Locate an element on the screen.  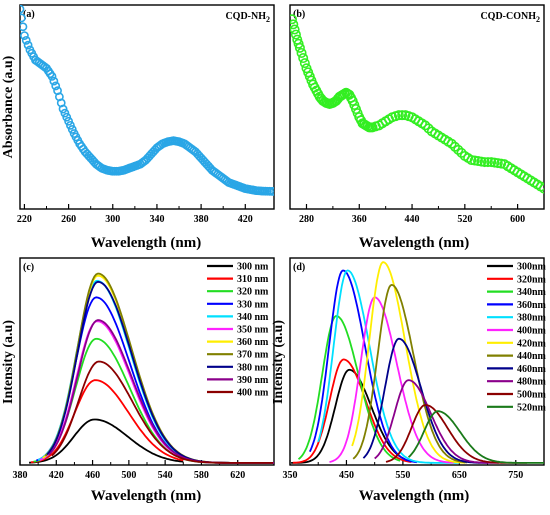
legend-label: 330 nm is located at coordinates (253, 304).